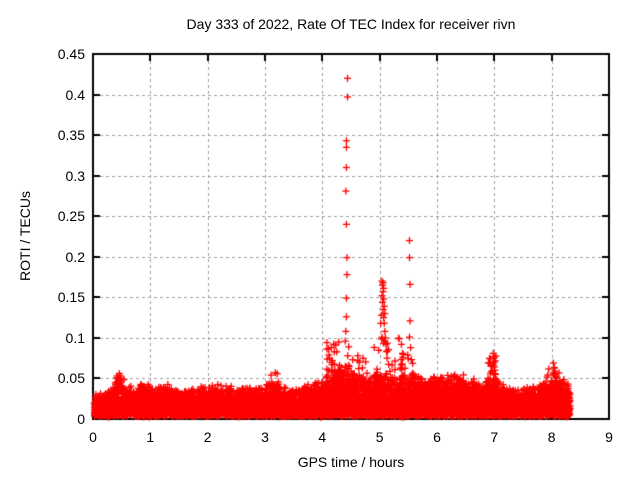 Image resolution: width=640 pixels, height=480 pixels. What do you see at coordinates (207, 437) in the screenshot?
I see `x-tick-label-2: 2` at bounding box center [207, 437].